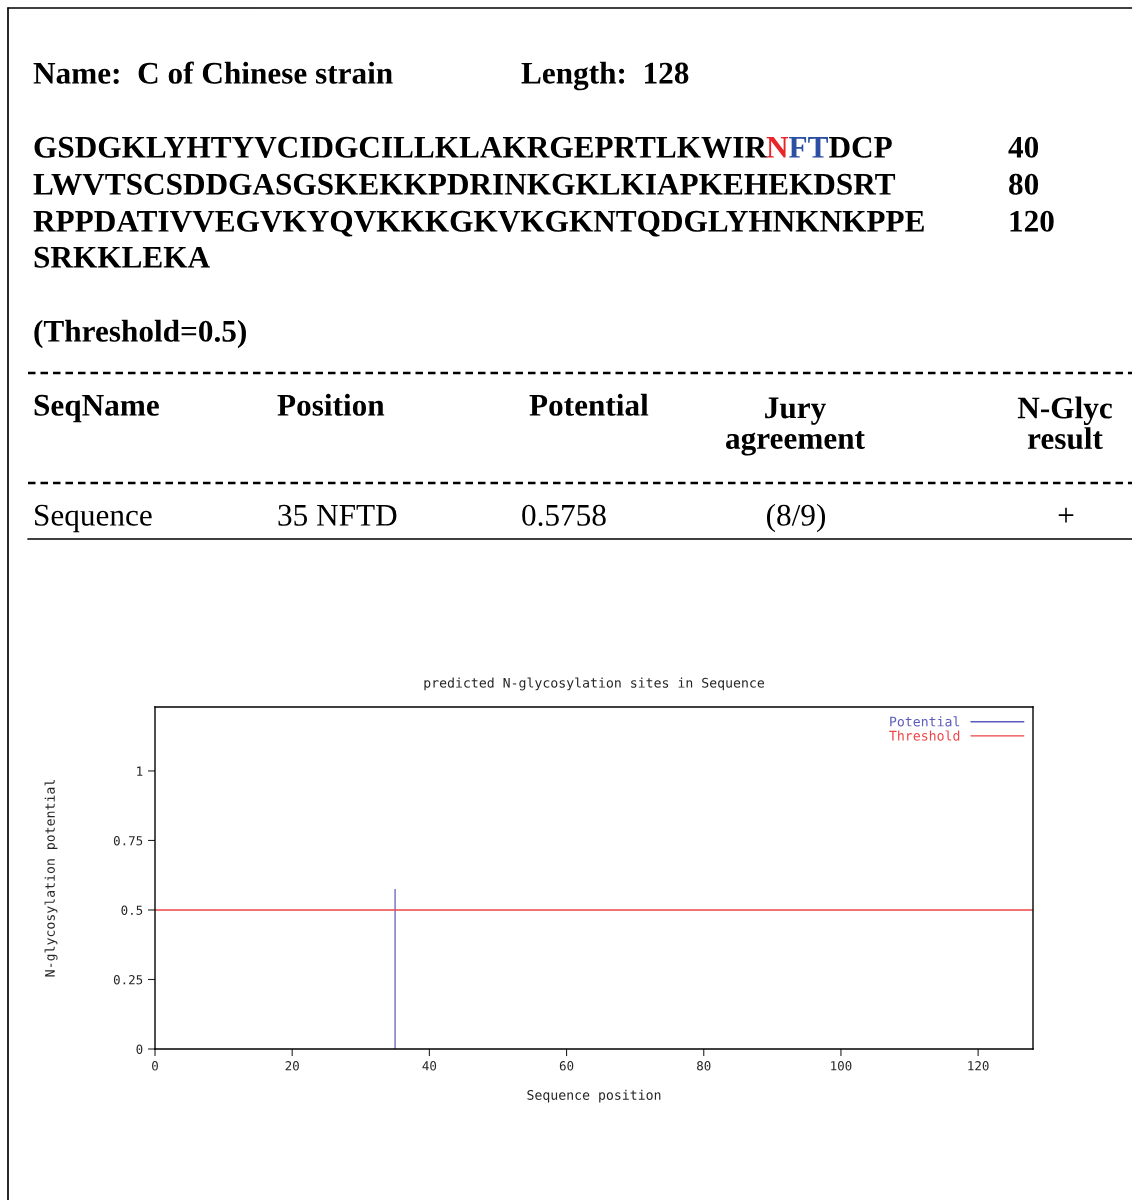 The width and height of the screenshot is (1132, 1200). I want to click on text: SRKKLEKA, so click(122, 257).